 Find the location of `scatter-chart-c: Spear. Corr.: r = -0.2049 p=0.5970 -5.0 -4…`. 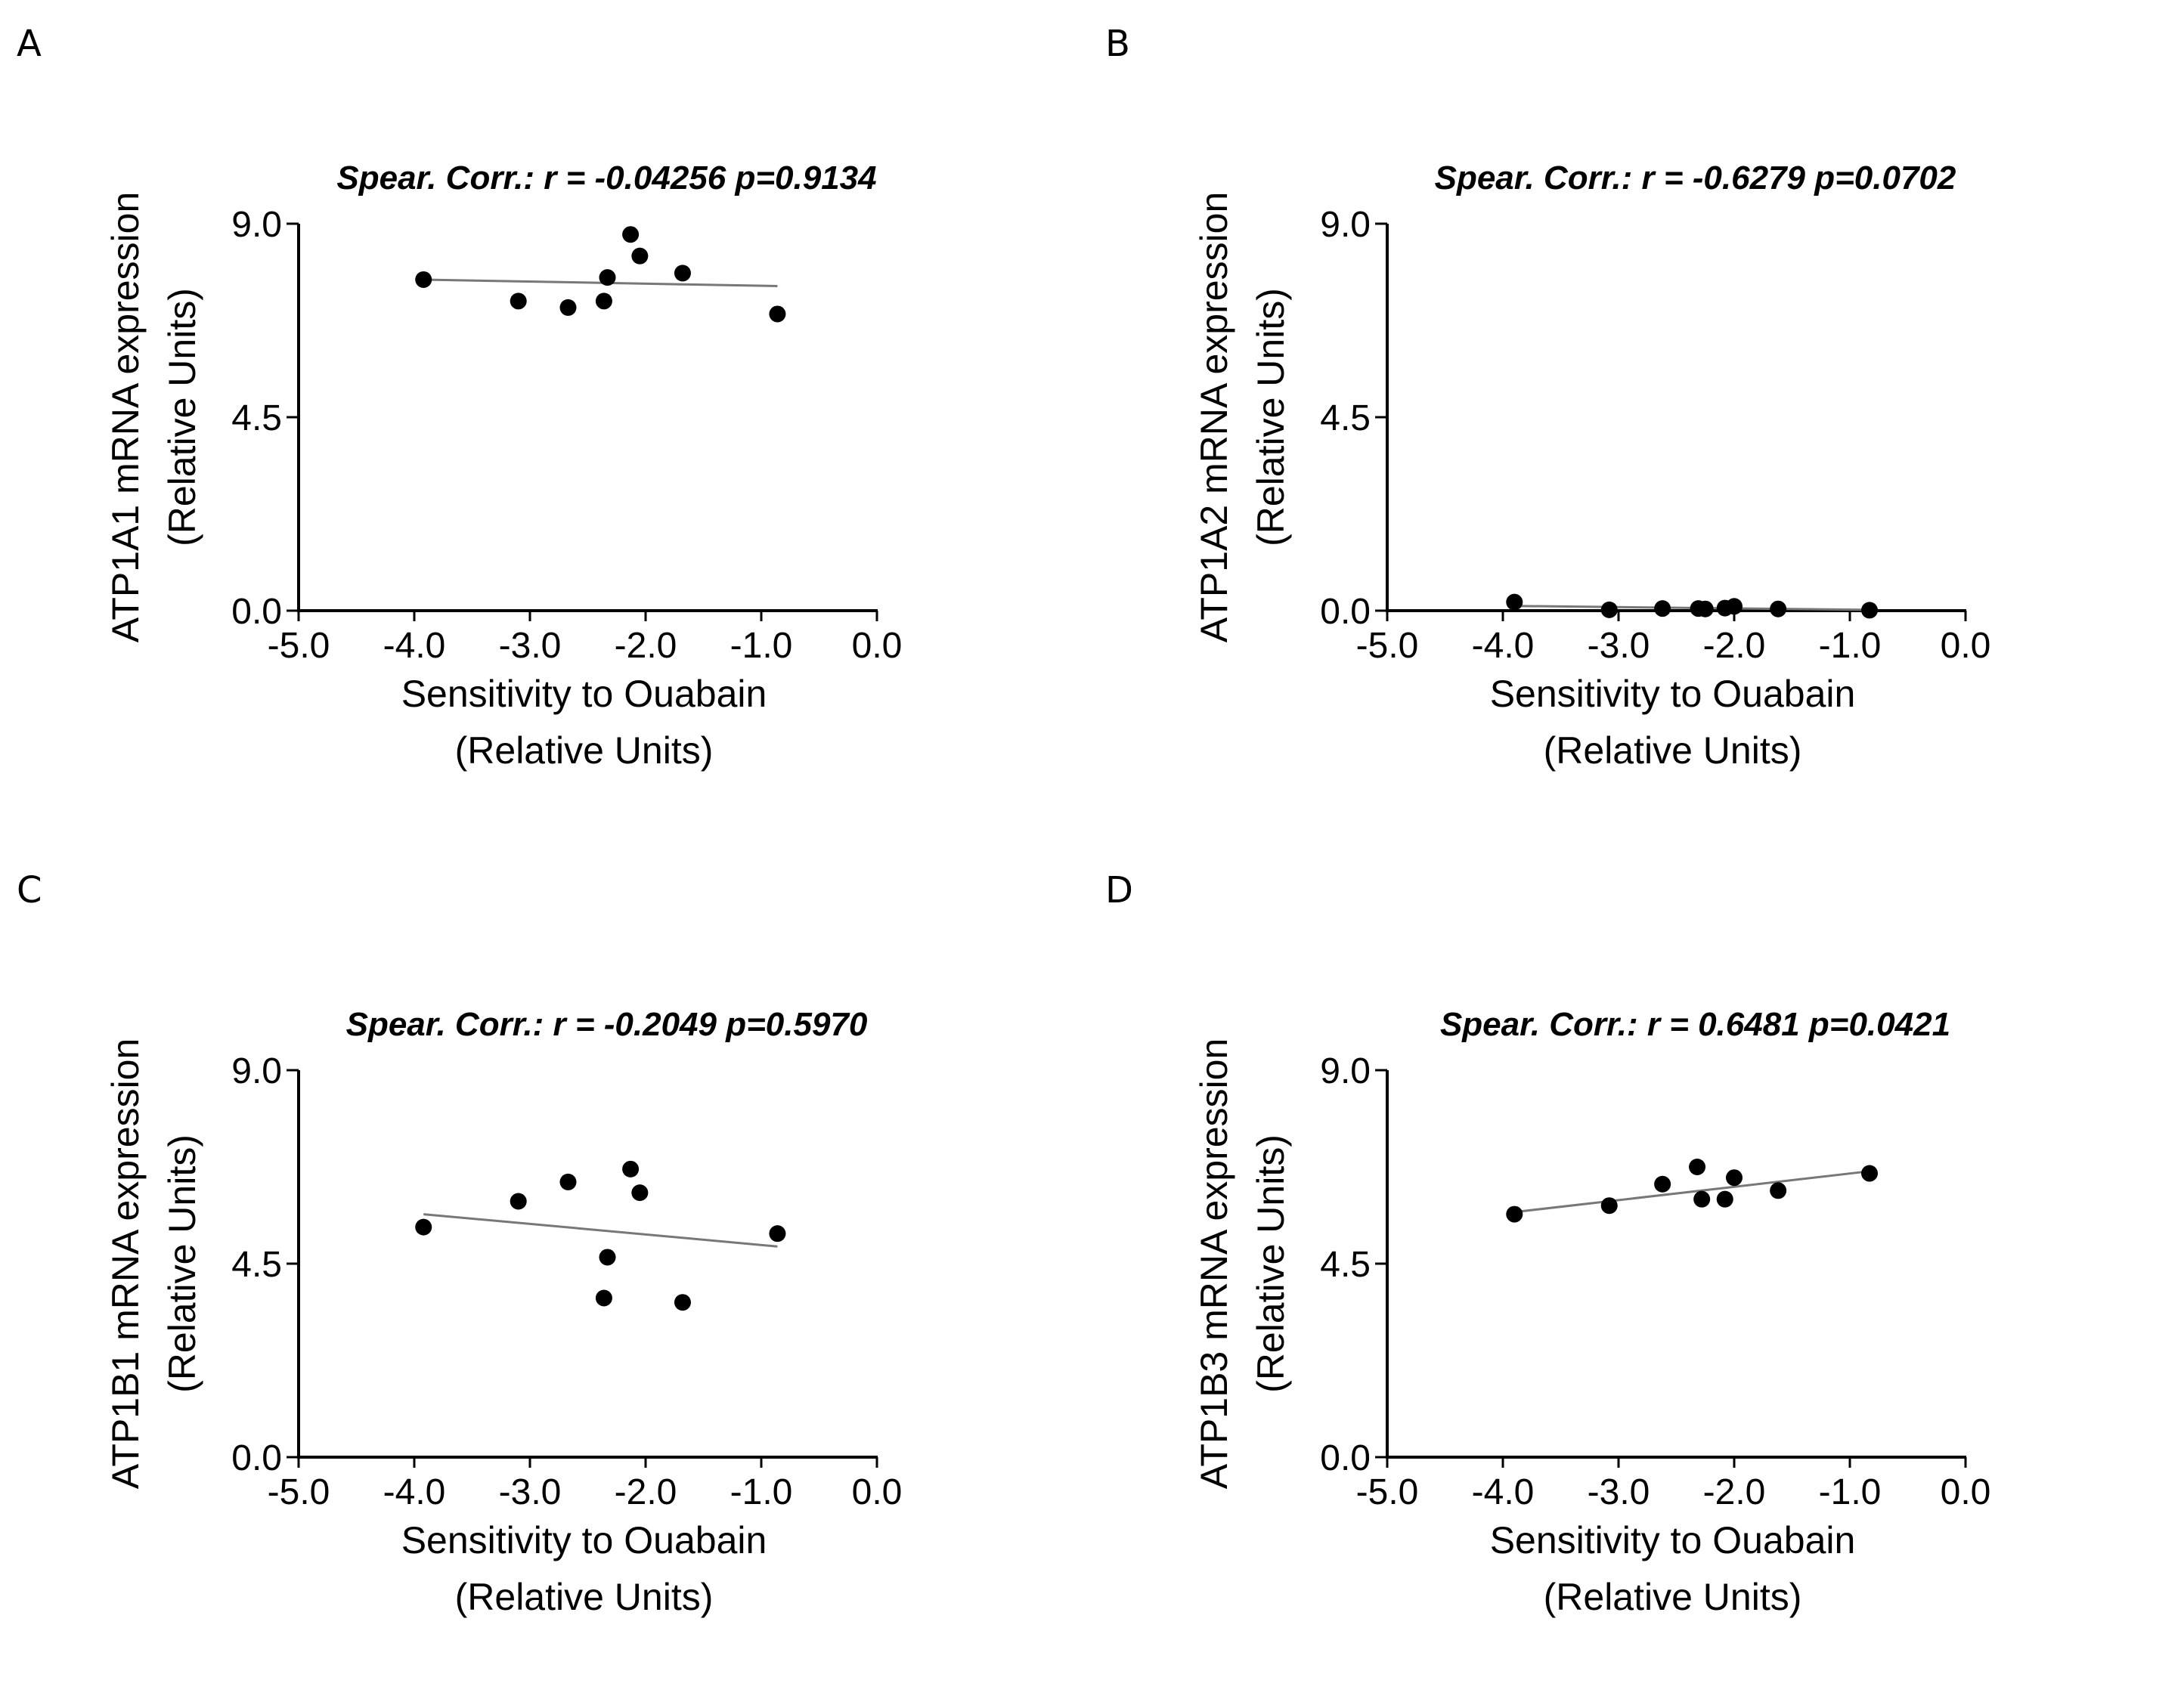

scatter-chart-c: Spear. Corr.: r = -0.2049 p=0.5970 -5.0 -4… is located at coordinates (503, 1312).